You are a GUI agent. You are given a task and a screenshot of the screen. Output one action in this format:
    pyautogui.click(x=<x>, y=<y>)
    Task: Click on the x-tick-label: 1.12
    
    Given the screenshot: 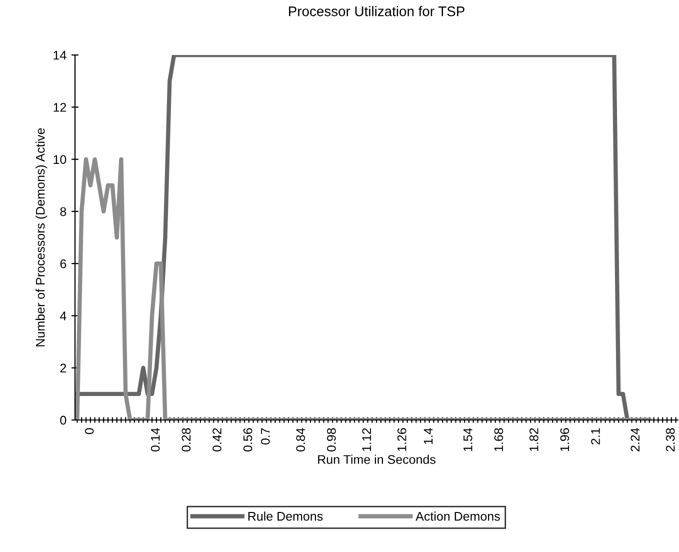 What is the action you would take?
    pyautogui.click(x=366, y=440)
    